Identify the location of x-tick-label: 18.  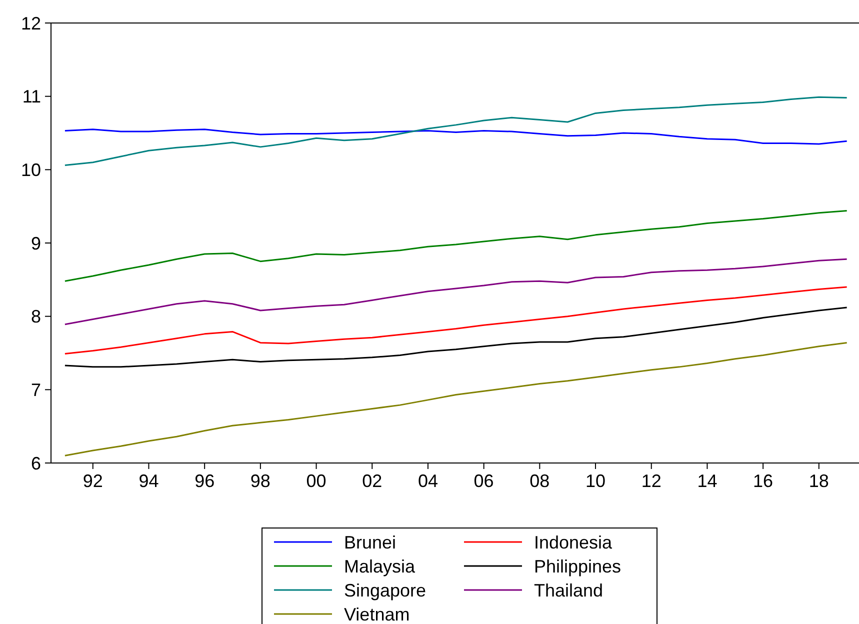
(818, 481).